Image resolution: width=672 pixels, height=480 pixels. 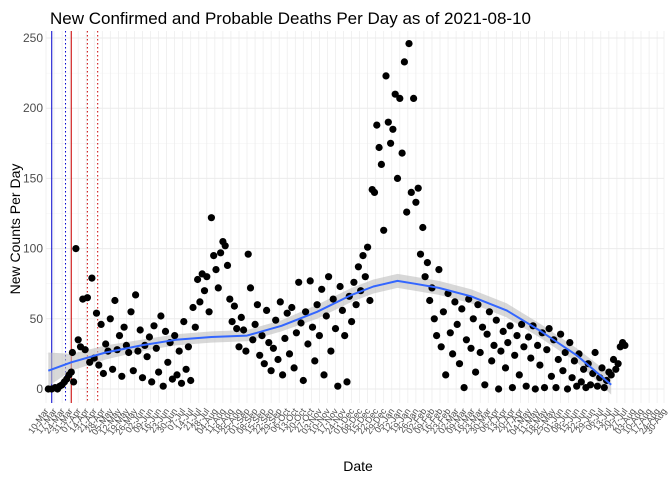 What do you see at coordinates (33, 38) in the screenshot?
I see `y-tick-label: 250` at bounding box center [33, 38].